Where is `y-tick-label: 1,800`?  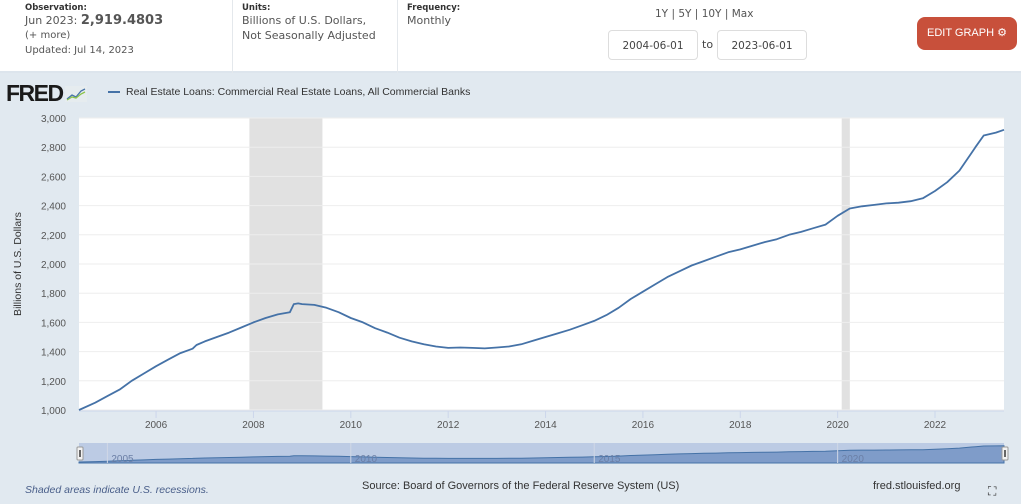
y-tick-label: 1,800 is located at coordinates (53, 294).